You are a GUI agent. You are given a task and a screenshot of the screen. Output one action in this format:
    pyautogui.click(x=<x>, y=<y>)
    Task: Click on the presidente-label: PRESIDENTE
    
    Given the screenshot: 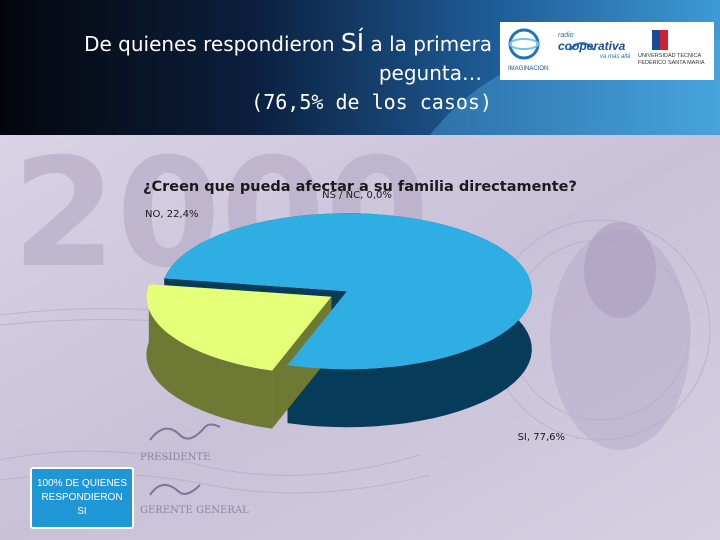 What is the action you would take?
    pyautogui.click(x=175, y=457)
    